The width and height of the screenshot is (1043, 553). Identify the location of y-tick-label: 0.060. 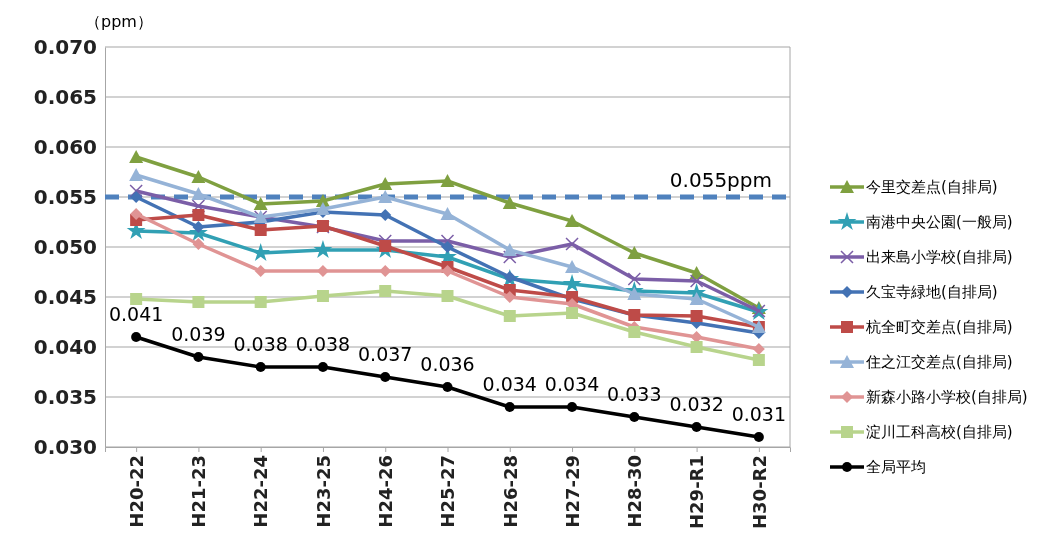
(65, 146).